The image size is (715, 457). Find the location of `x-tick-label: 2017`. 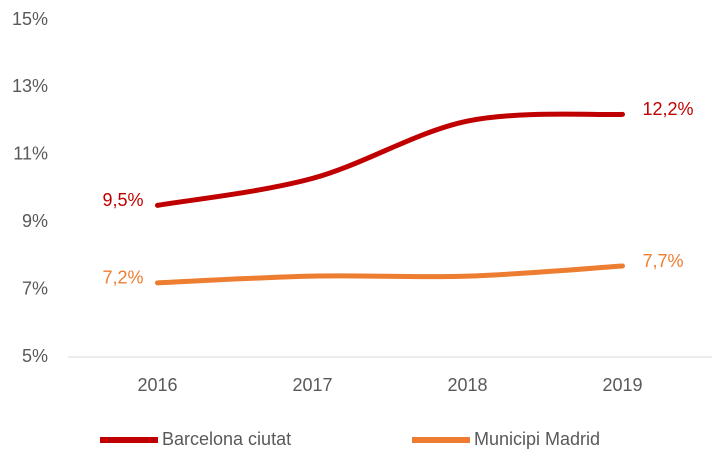

x-tick-label: 2017 is located at coordinates (312, 385).